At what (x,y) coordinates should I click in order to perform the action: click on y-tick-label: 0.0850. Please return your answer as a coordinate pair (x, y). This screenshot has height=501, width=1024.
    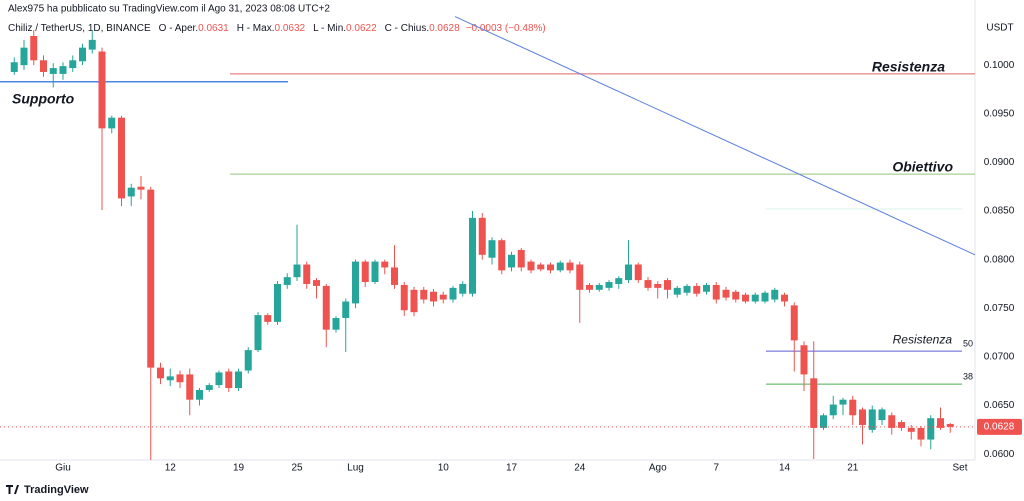
    Looking at the image, I should click on (999, 211).